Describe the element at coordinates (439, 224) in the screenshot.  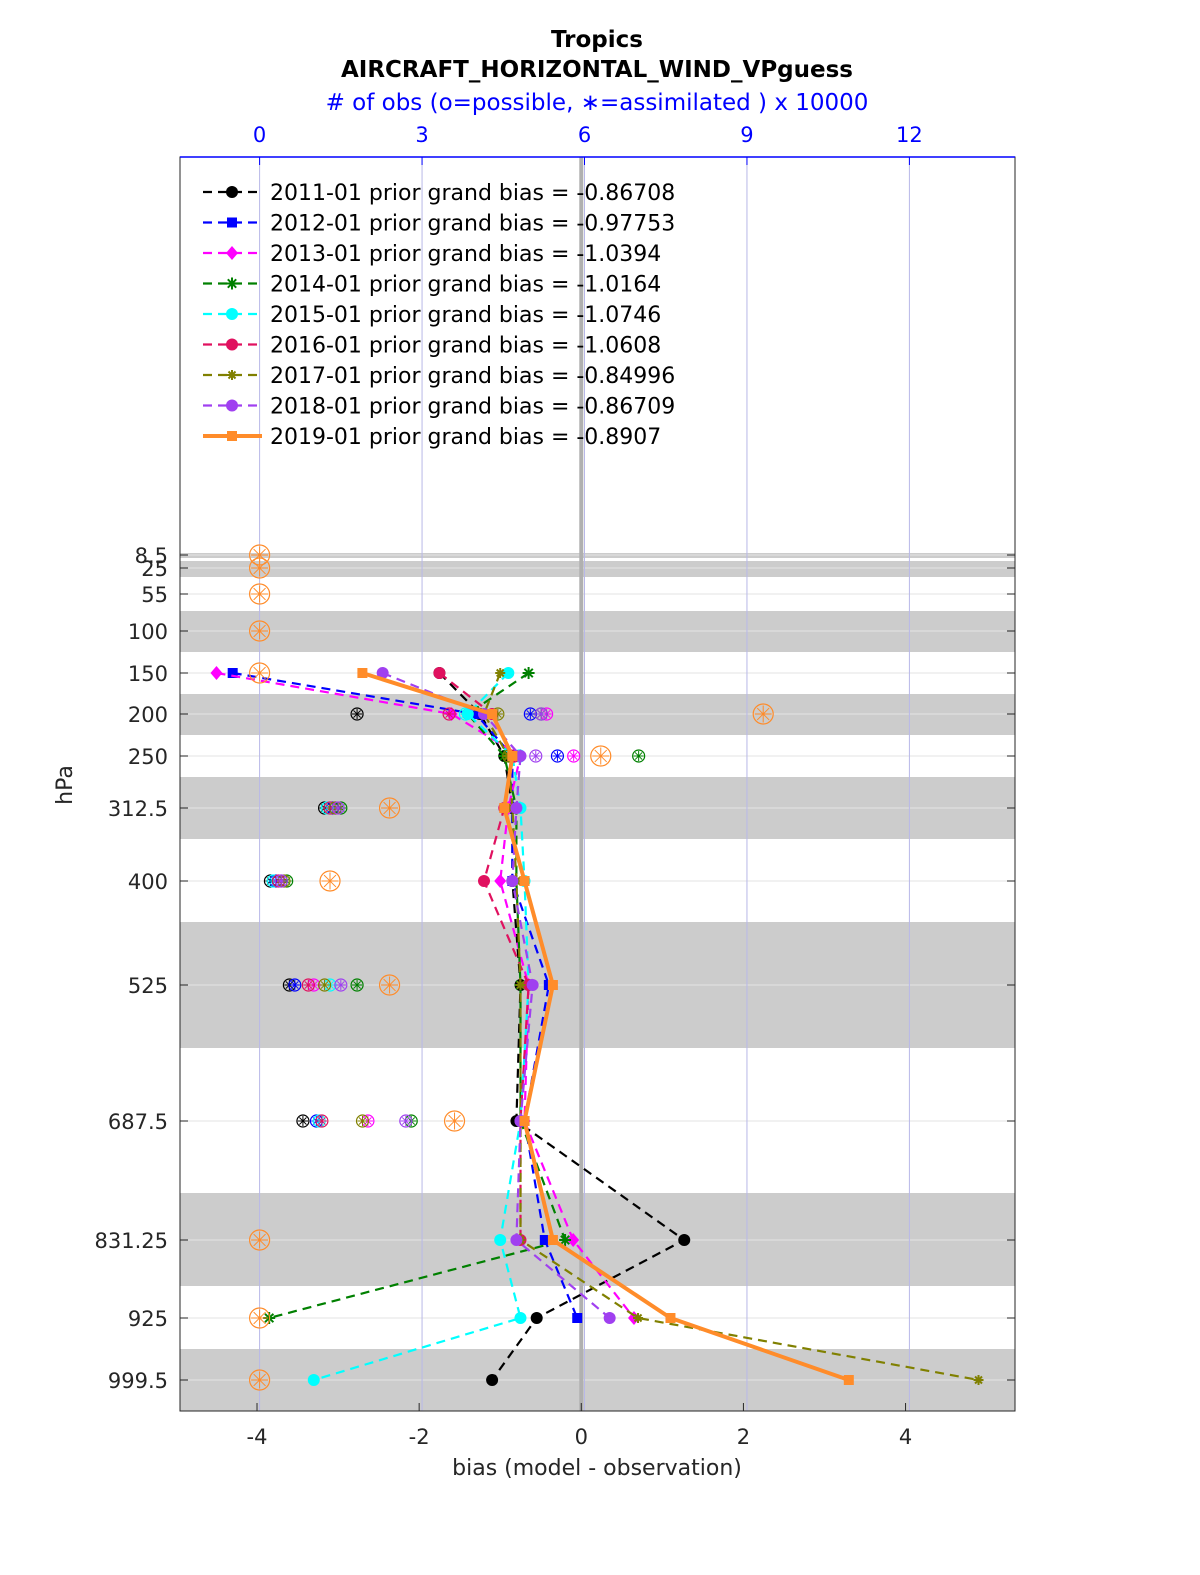
I see `legend-item: 2012-01 prior grand bias = -0.97753` at that location.